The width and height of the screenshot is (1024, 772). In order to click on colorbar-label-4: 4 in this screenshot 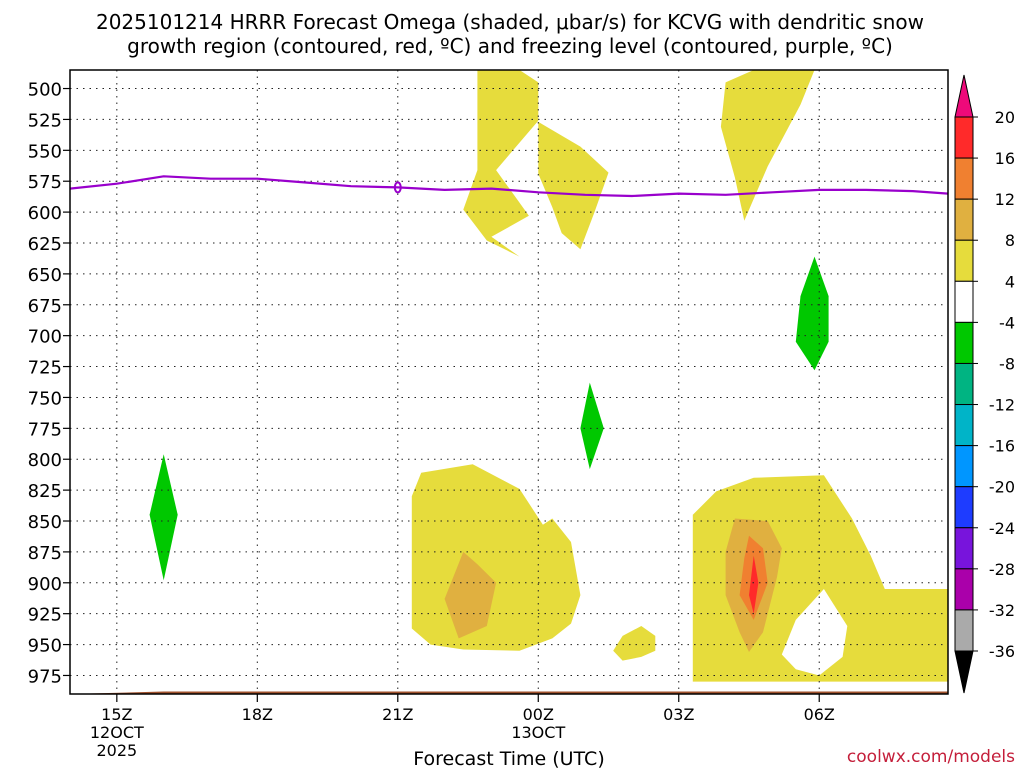, I will do `click(1010, 281)`.